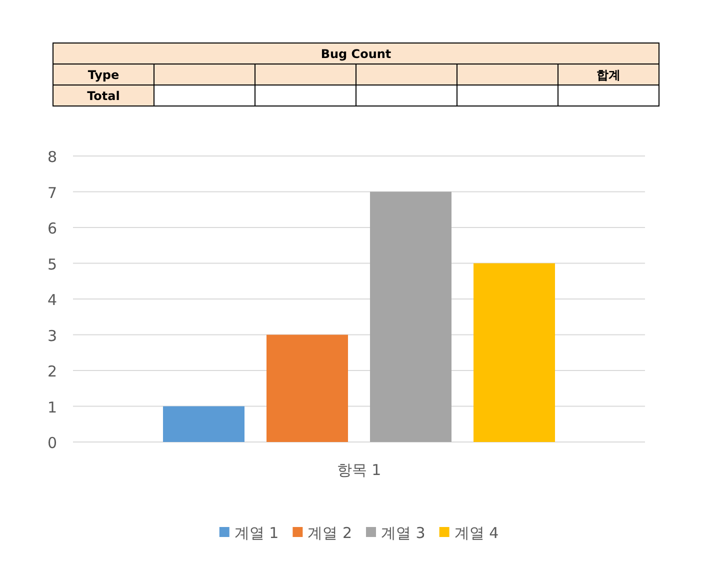  What do you see at coordinates (359, 470) in the screenshot?
I see `x-tick-label: 항목 1` at bounding box center [359, 470].